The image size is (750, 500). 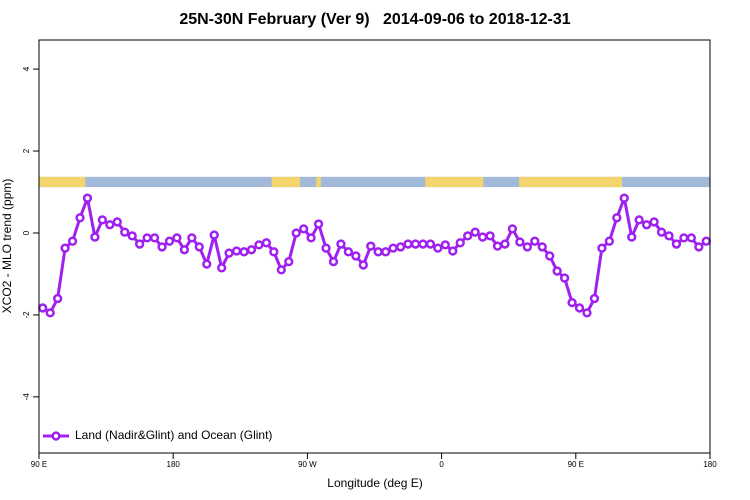 What do you see at coordinates (374, 182) in the screenshot?
I see `ocean-band` at bounding box center [374, 182].